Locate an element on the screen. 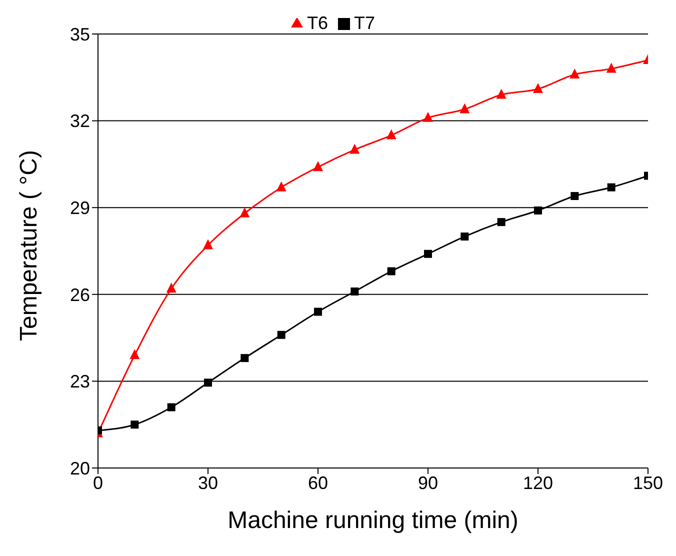 The width and height of the screenshot is (676, 556). x-tick-label: 30 is located at coordinates (208, 482).